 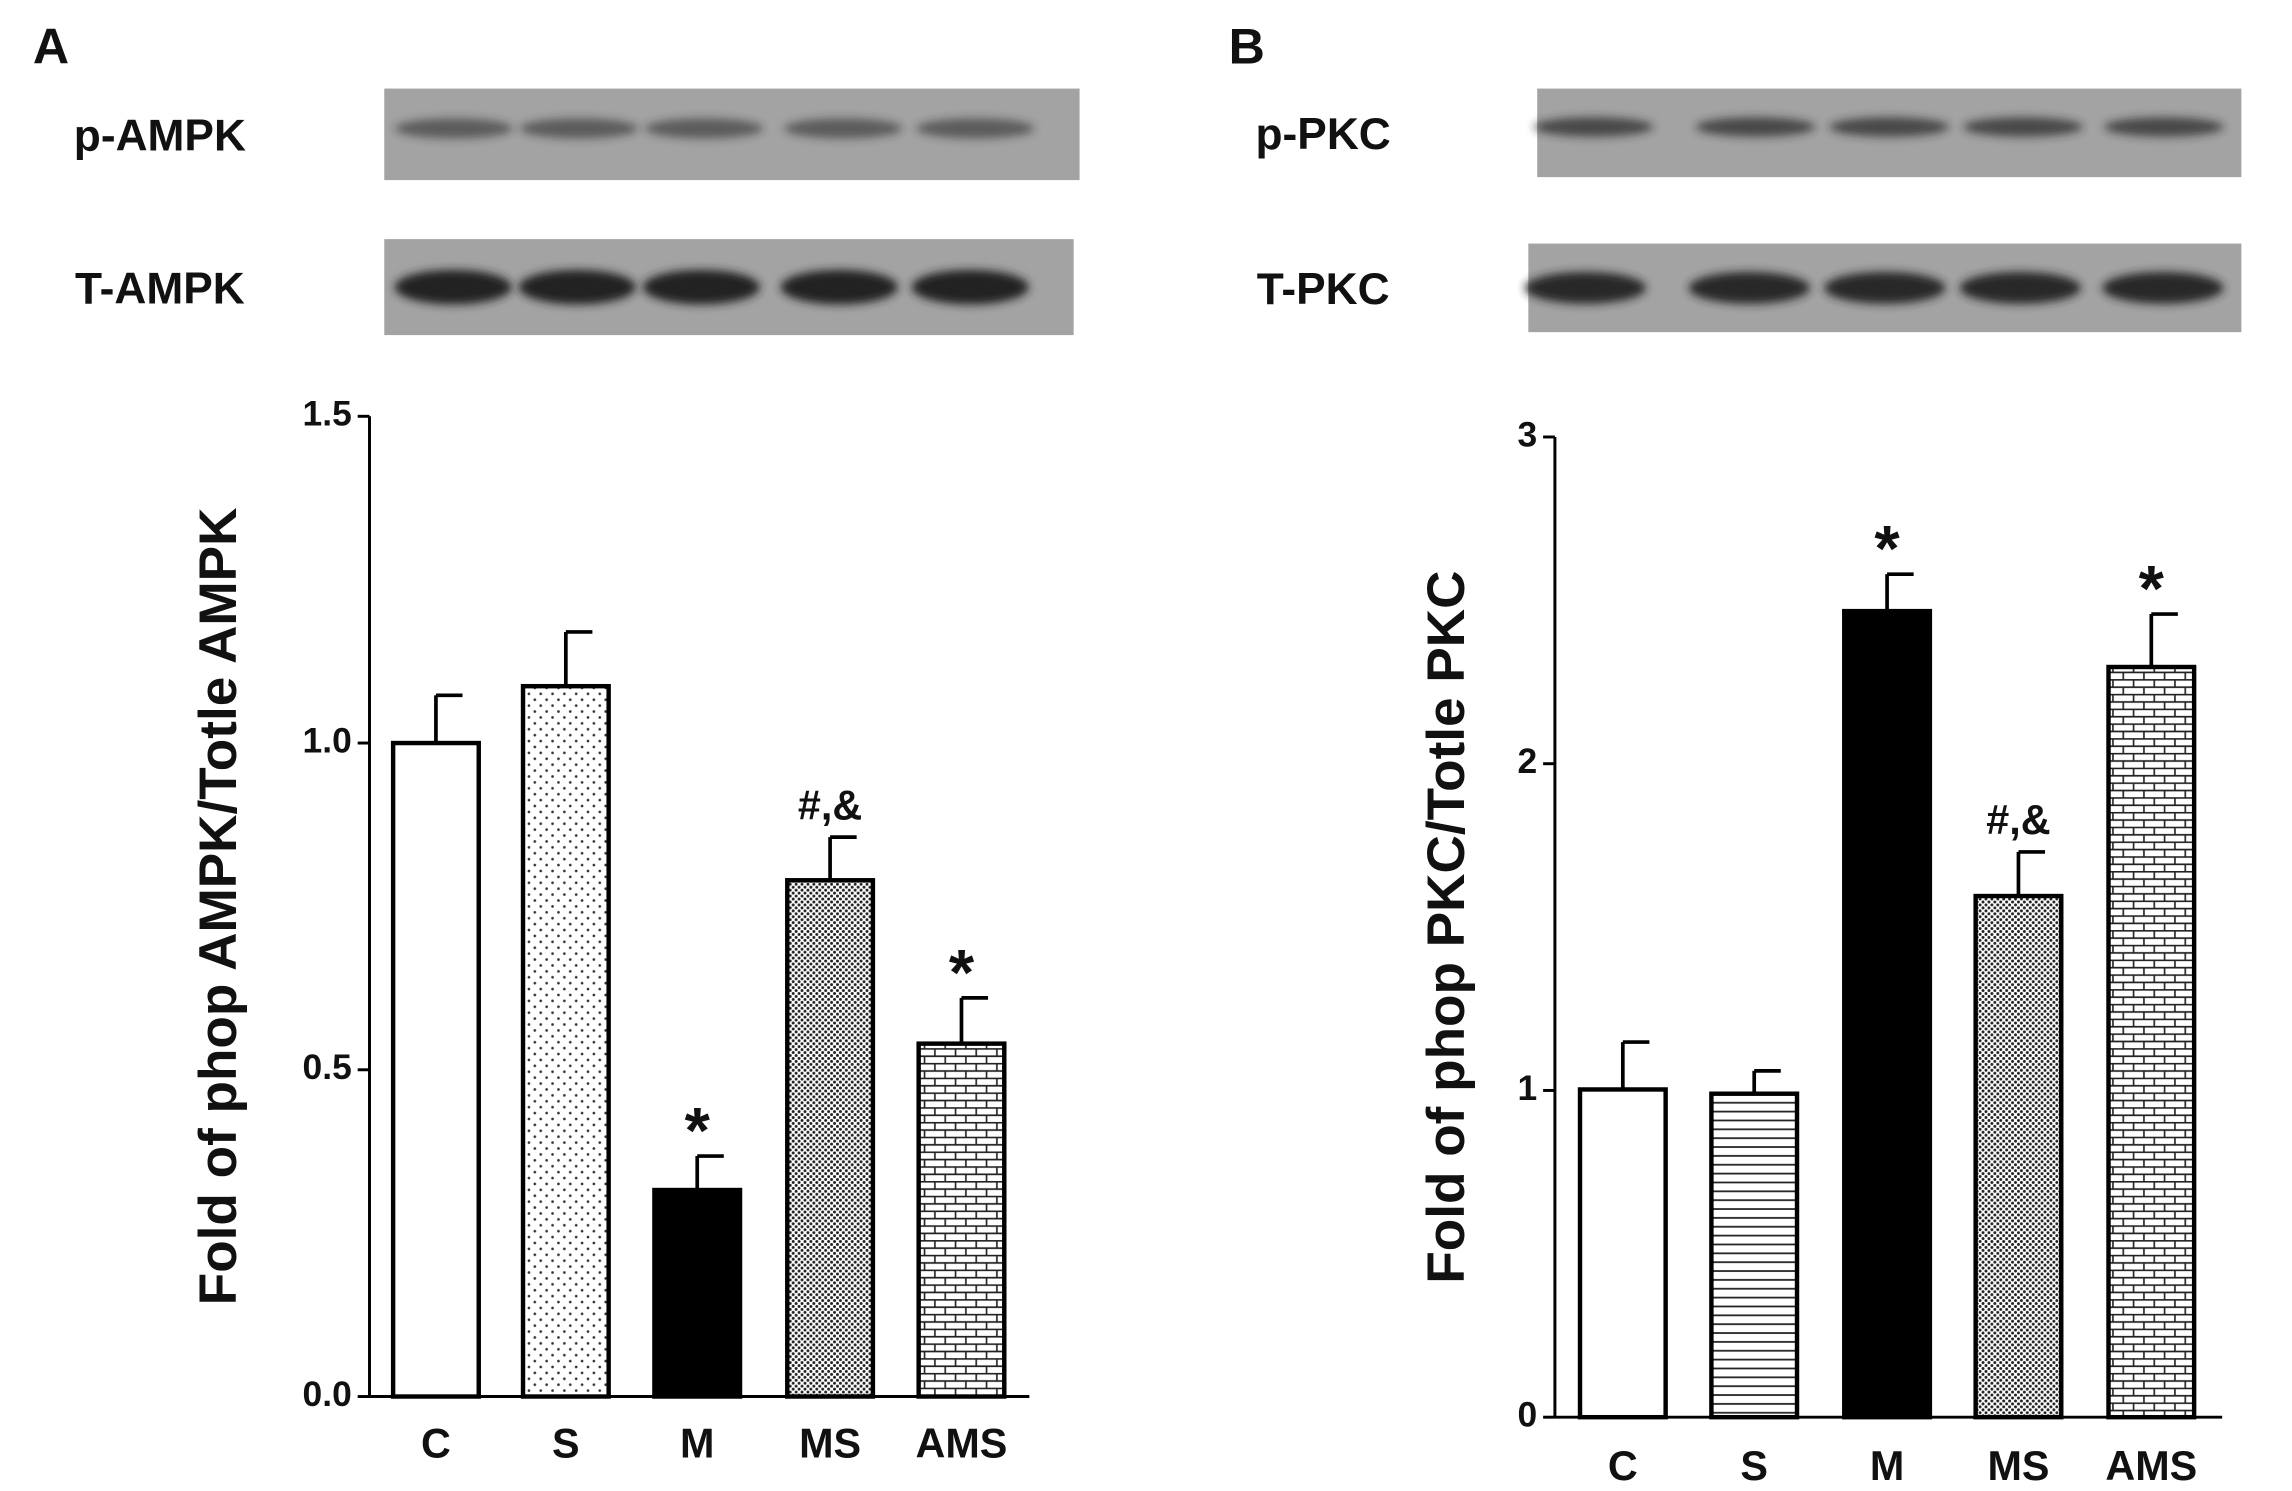 I want to click on y-tick-label: 0, so click(x=1527, y=1415).